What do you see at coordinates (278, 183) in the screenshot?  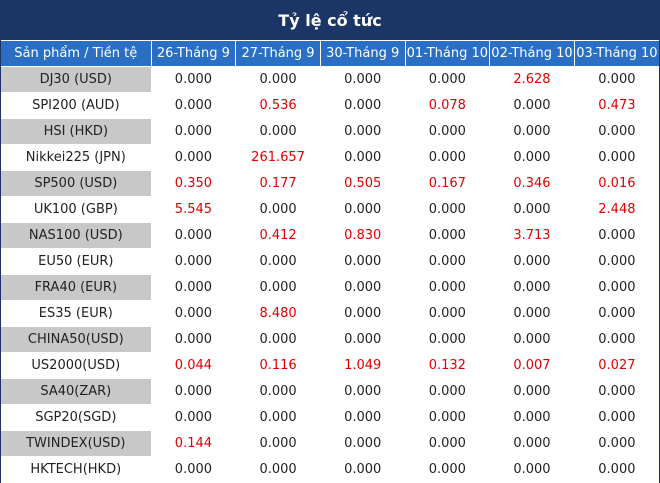 I see `dividend-value-cell: 0.177` at bounding box center [278, 183].